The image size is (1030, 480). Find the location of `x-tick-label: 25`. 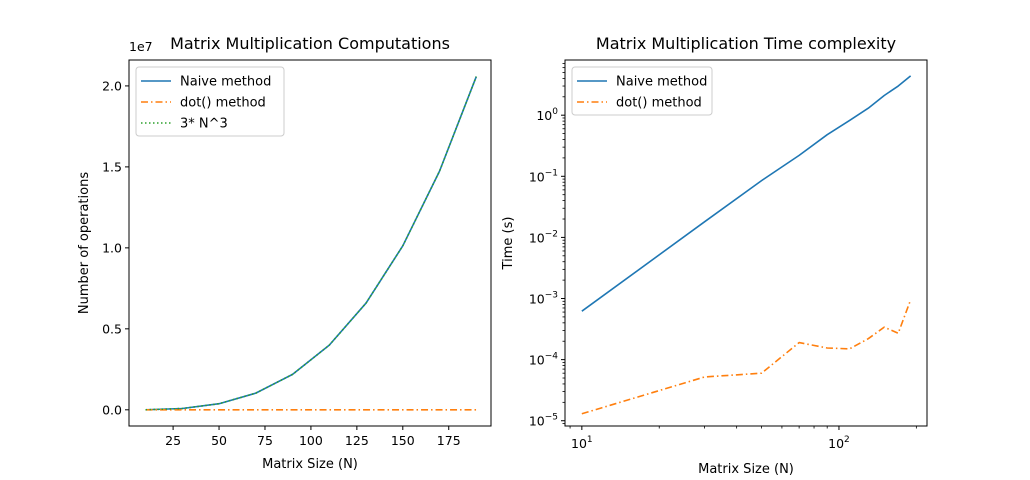

x-tick-label: 25 is located at coordinates (173, 440).